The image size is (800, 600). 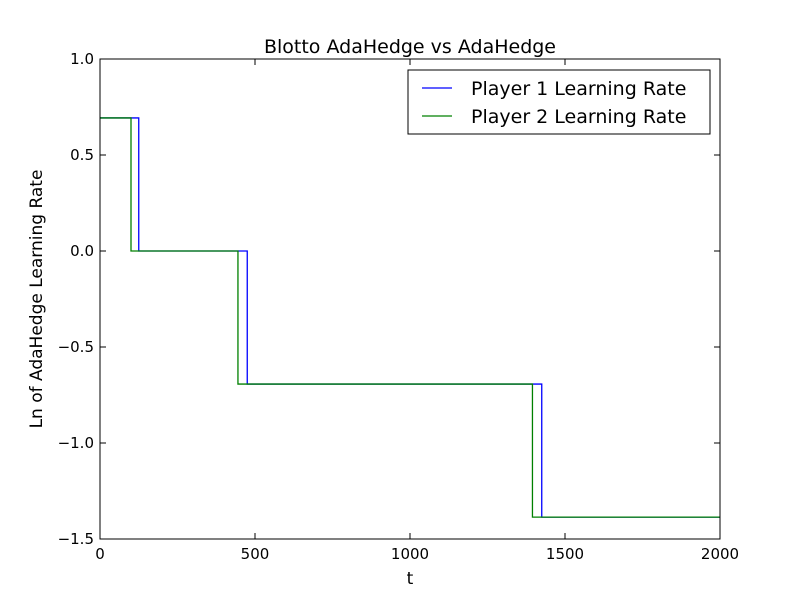 What do you see at coordinates (578, 89) in the screenshot?
I see `legend-label-1: Player 1 Learning Rate` at bounding box center [578, 89].